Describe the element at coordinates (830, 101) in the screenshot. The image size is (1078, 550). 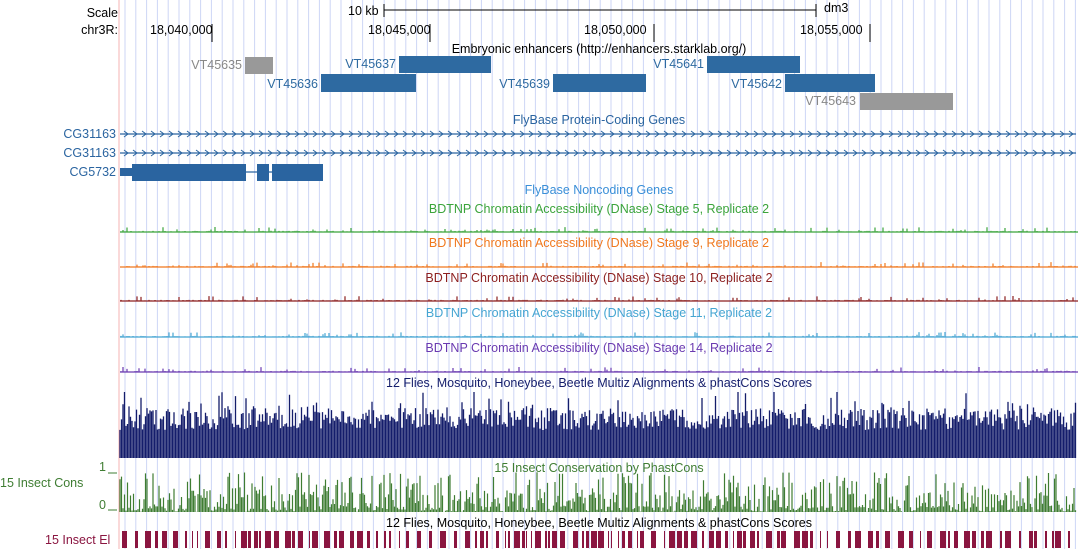
I see `enhancer-label: VT45643` at that location.